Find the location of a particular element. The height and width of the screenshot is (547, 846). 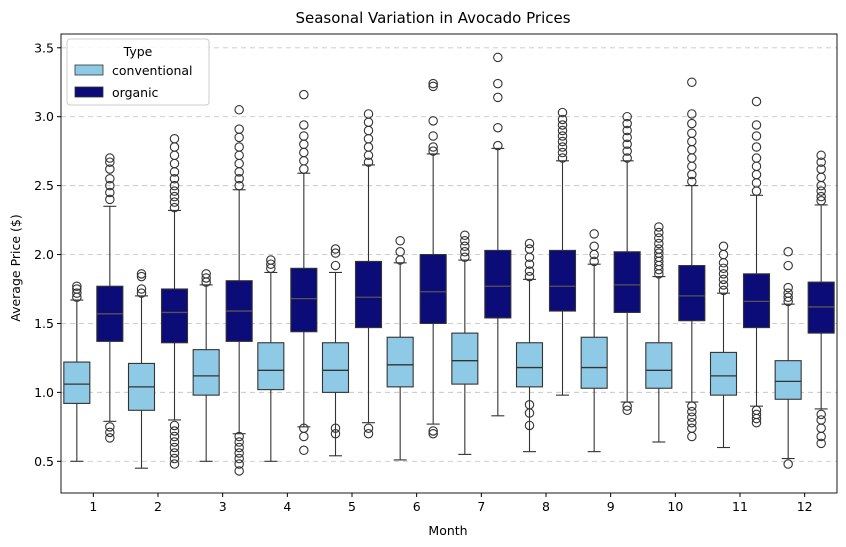

x-tick-label: 6 is located at coordinates (417, 506).